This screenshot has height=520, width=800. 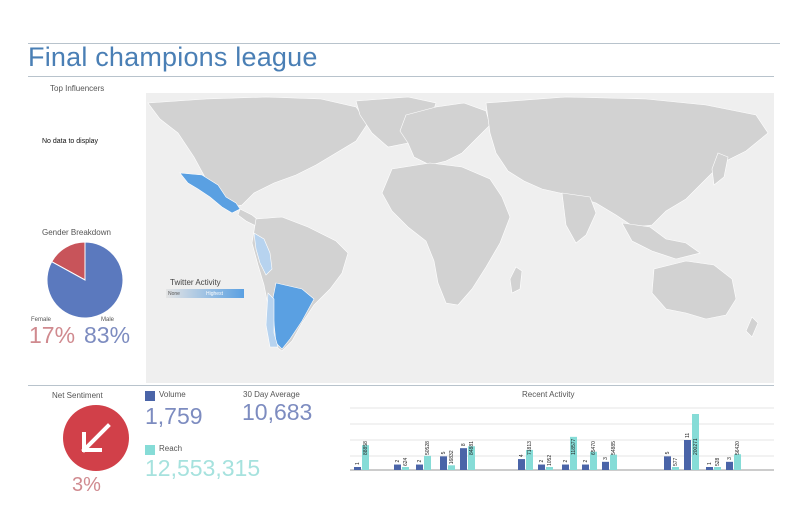 I want to click on pie-slice-male, so click(x=85, y=280).